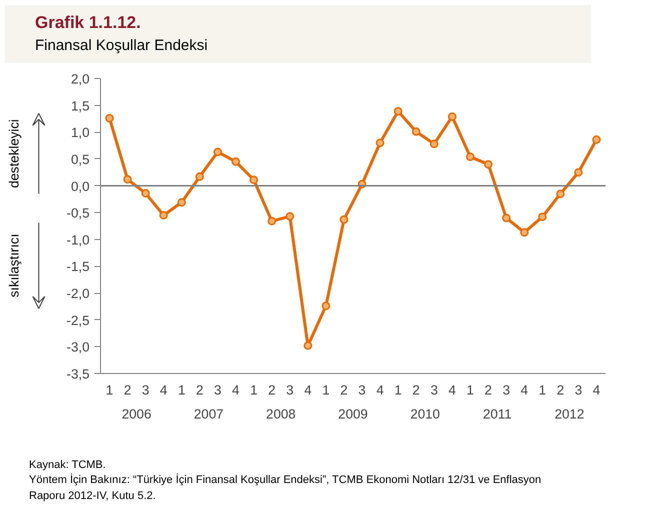  Describe the element at coordinates (80, 159) in the screenshot. I see `y-tick-label: 0,5` at that location.